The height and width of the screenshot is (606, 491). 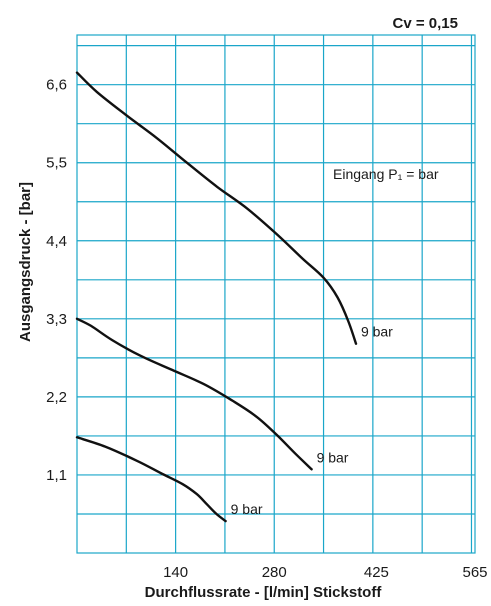 What do you see at coordinates (474, 572) in the screenshot?
I see `x-tick-label: 565` at bounding box center [474, 572].